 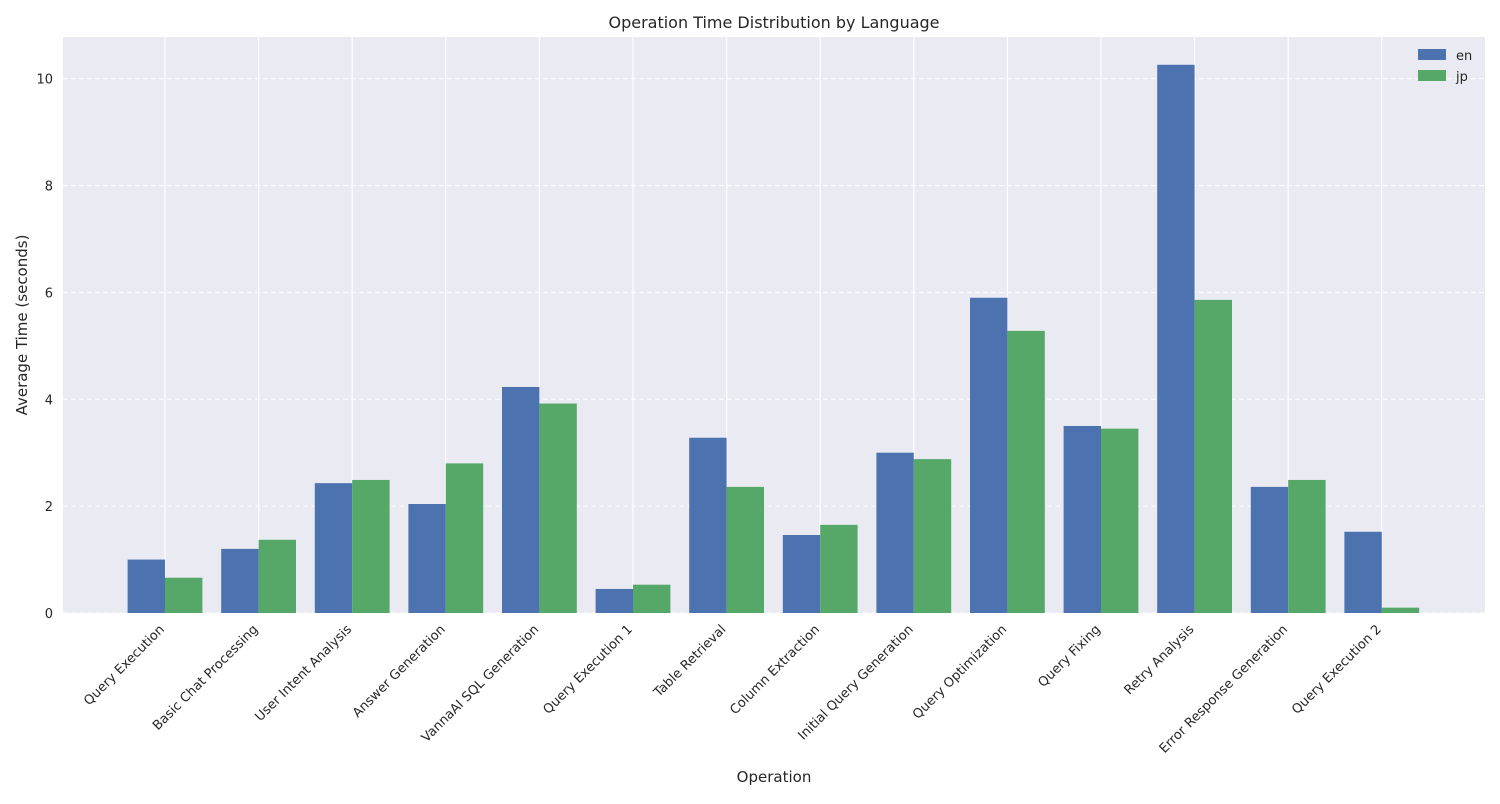 I want to click on legend-swatch-en, so click(x=1432, y=54).